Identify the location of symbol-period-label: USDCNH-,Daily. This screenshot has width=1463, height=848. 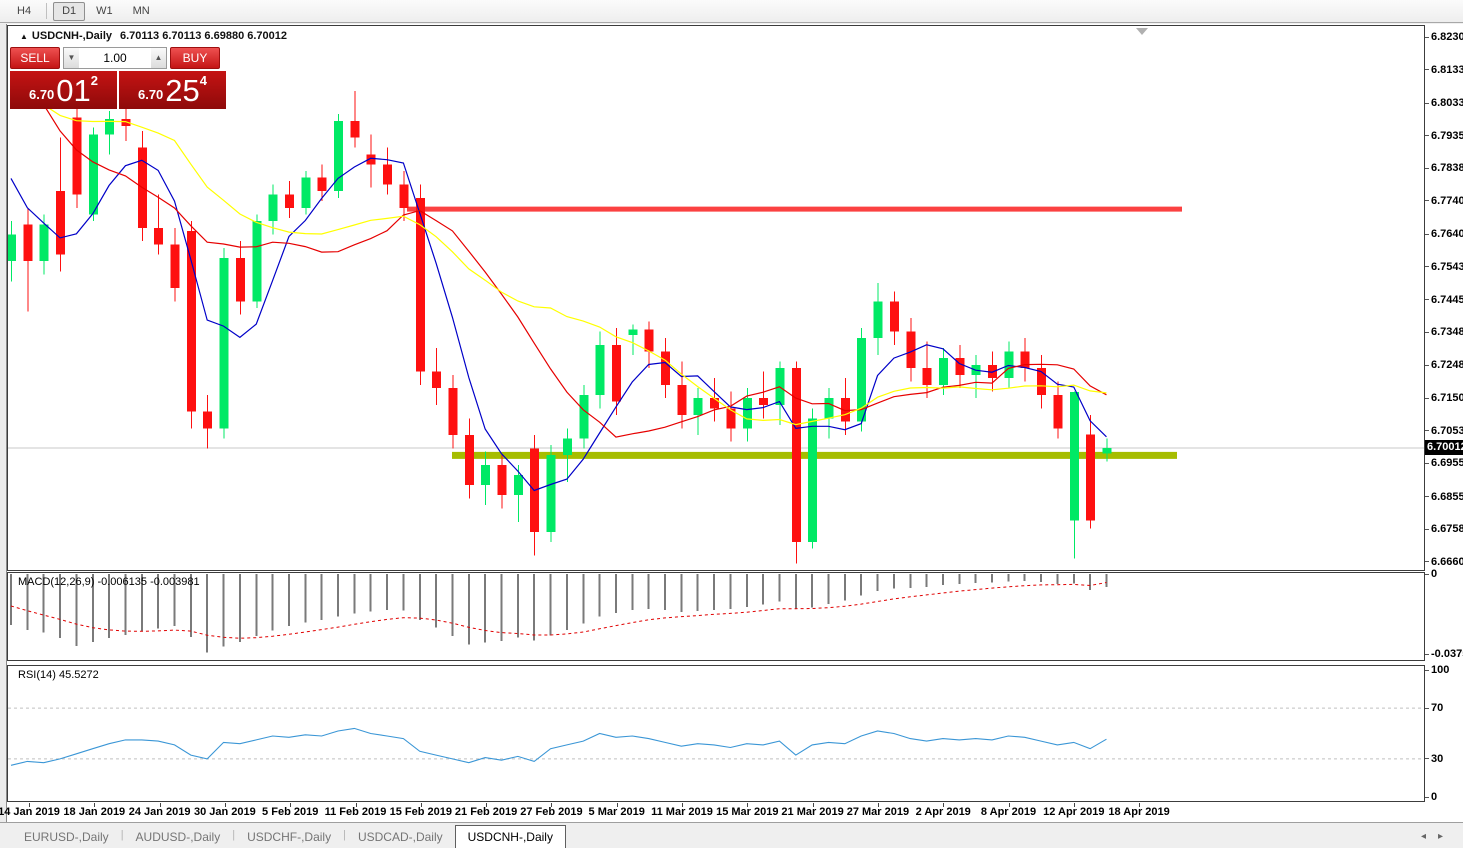
(71, 36).